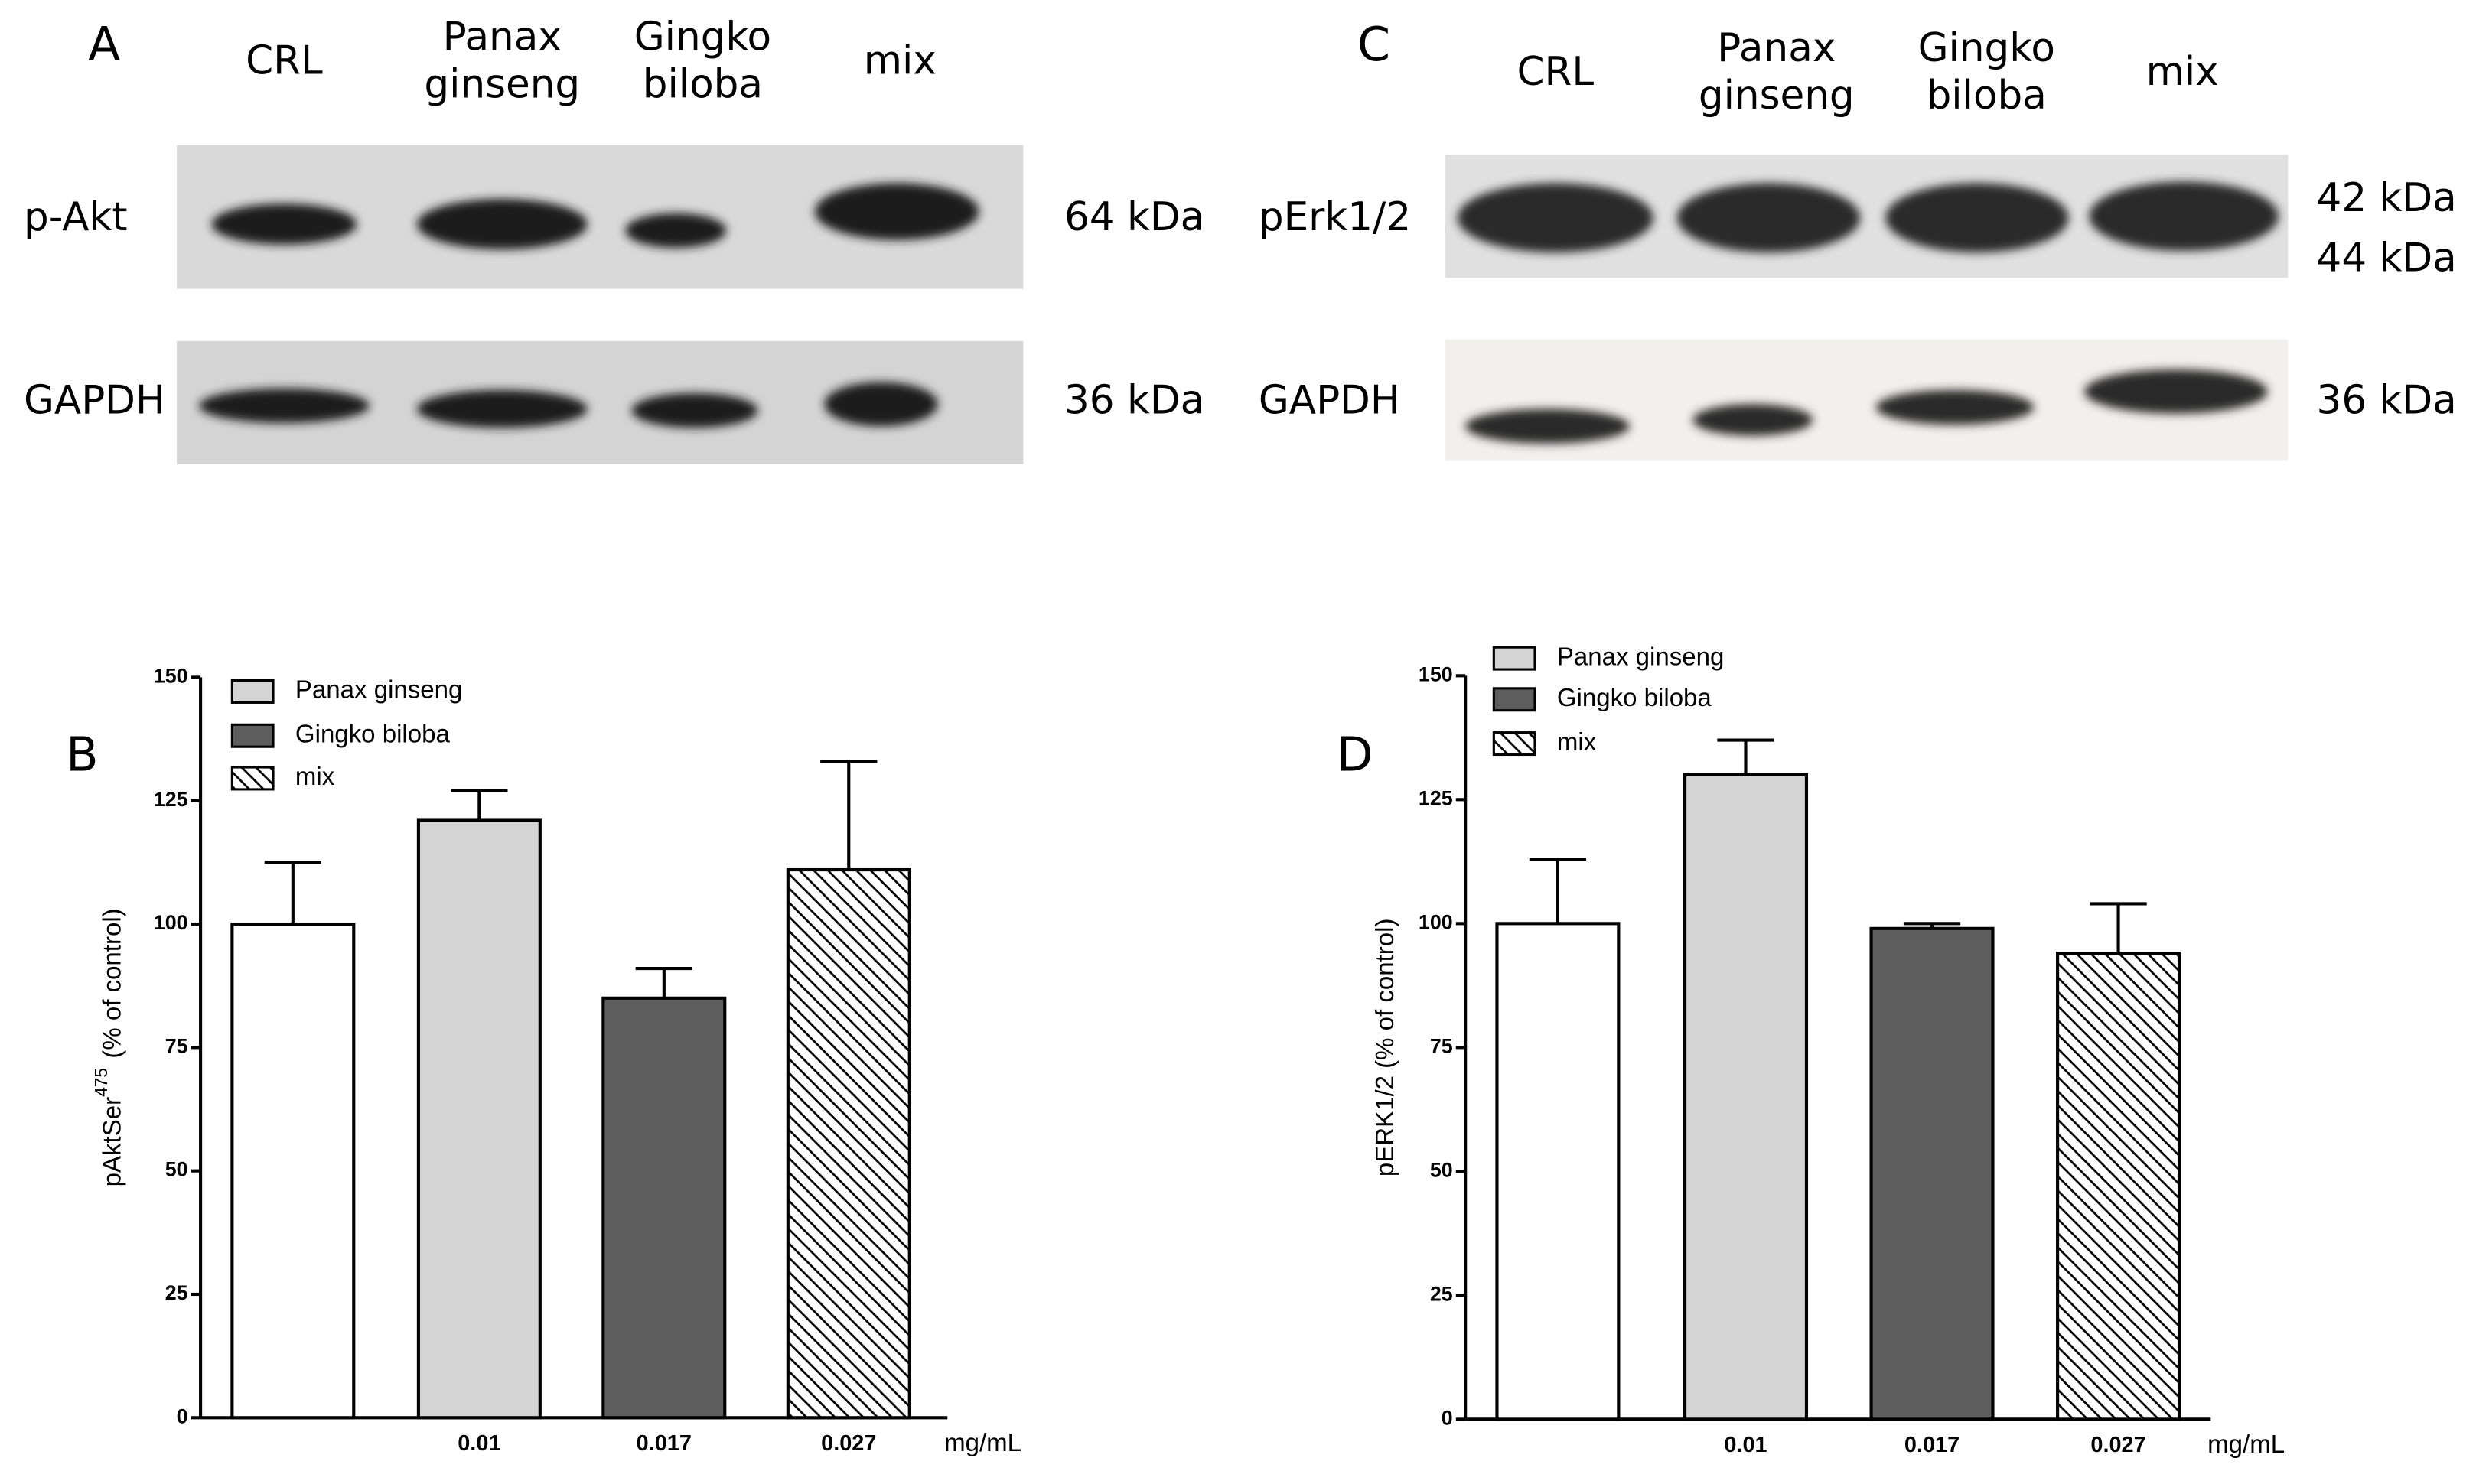  Describe the element at coordinates (1335, 217) in the screenshot. I see `row-label: pErk1/2` at that location.